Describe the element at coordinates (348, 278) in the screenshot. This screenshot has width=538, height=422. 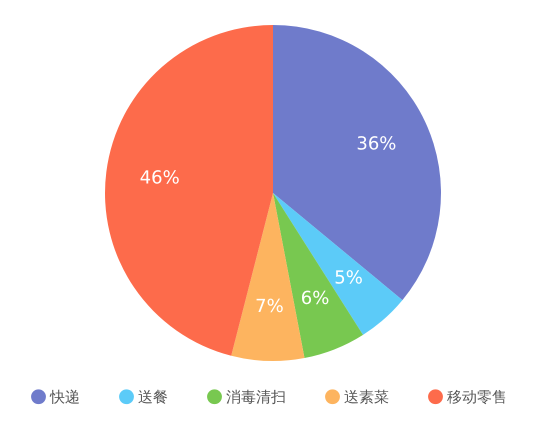
I see `data-label: 5%` at that location.